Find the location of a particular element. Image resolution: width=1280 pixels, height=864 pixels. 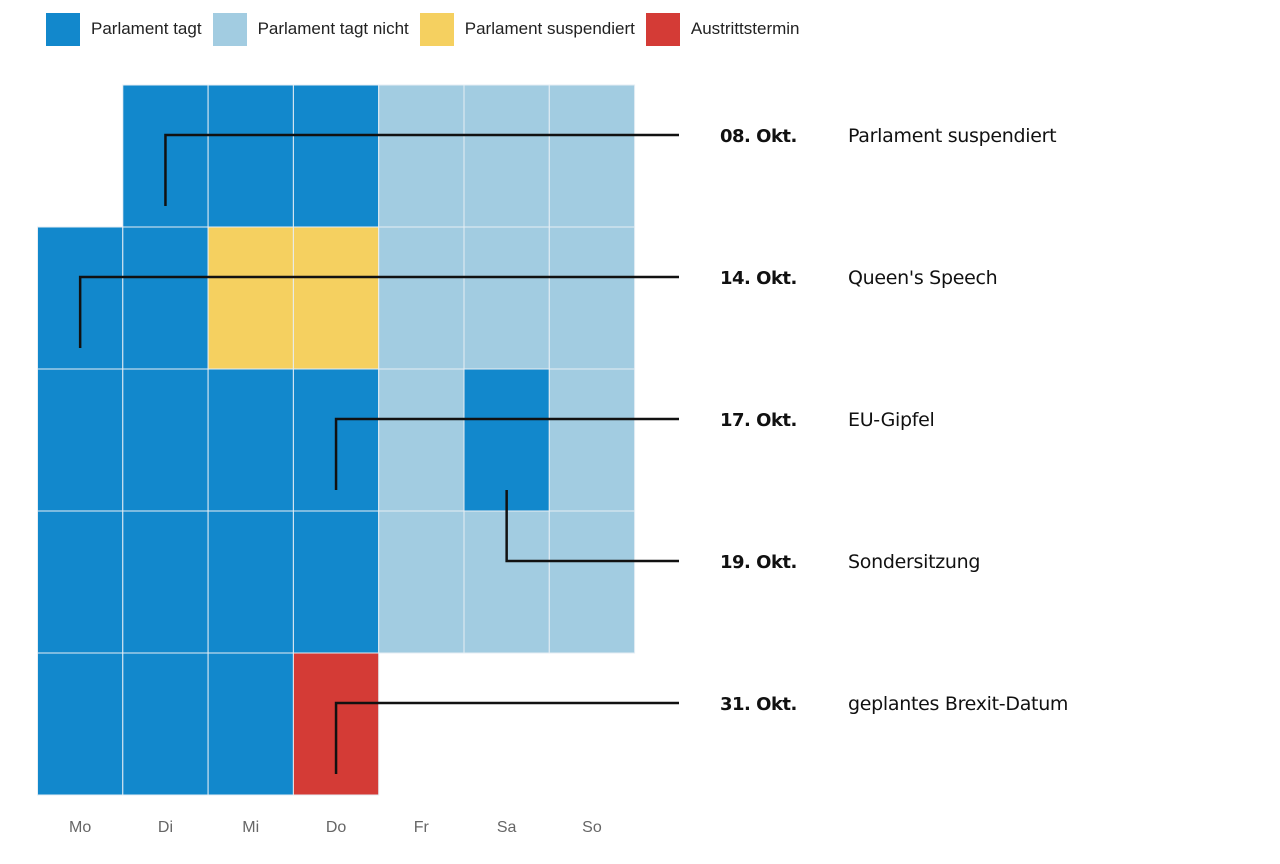

weekday-label: Mo is located at coordinates (80, 827).